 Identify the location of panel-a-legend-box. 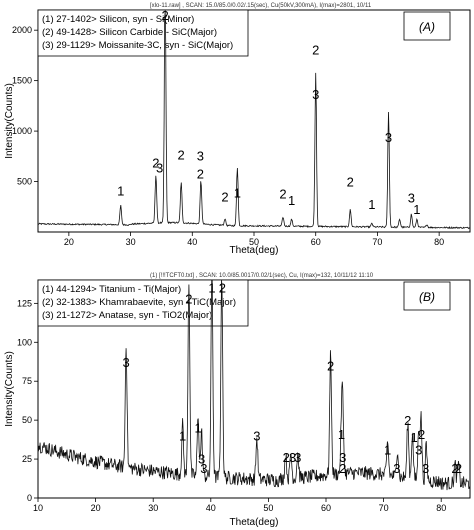
(143, 33).